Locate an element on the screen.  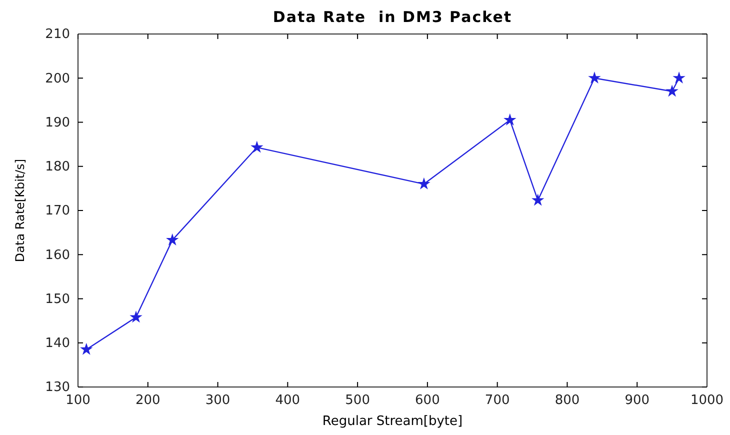
y-tick-label: 170 is located at coordinates (57, 211).